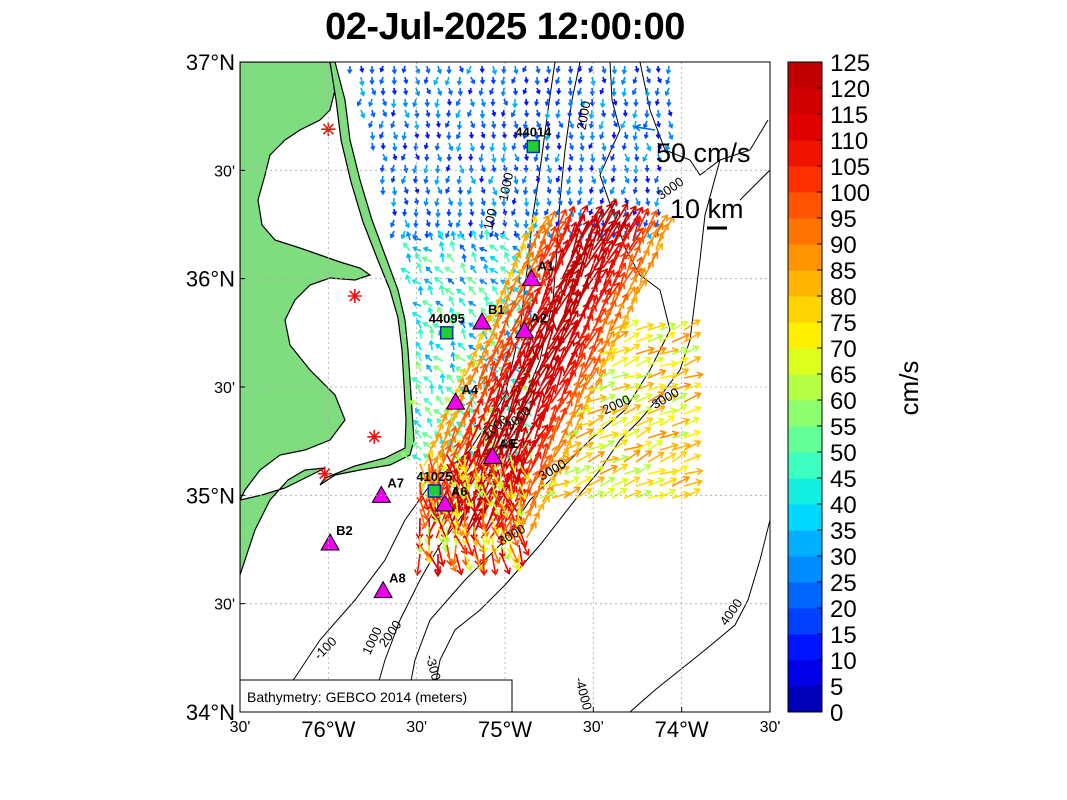 This screenshot has height=800, width=1067. Describe the element at coordinates (850, 89) in the screenshot. I see `colorbar-tick-label: 120` at that location.